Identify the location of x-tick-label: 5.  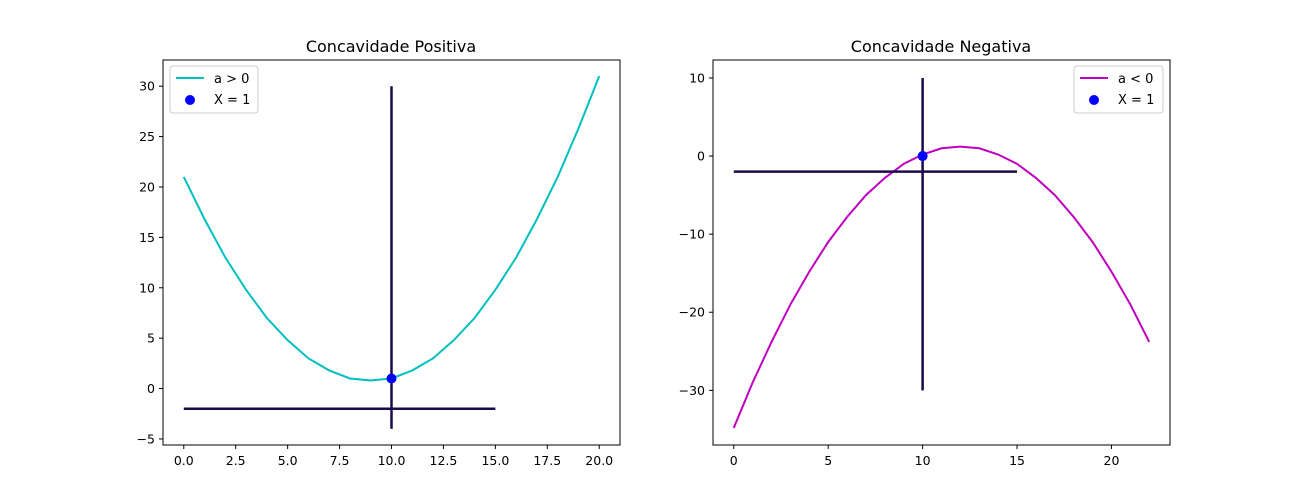
(828, 460).